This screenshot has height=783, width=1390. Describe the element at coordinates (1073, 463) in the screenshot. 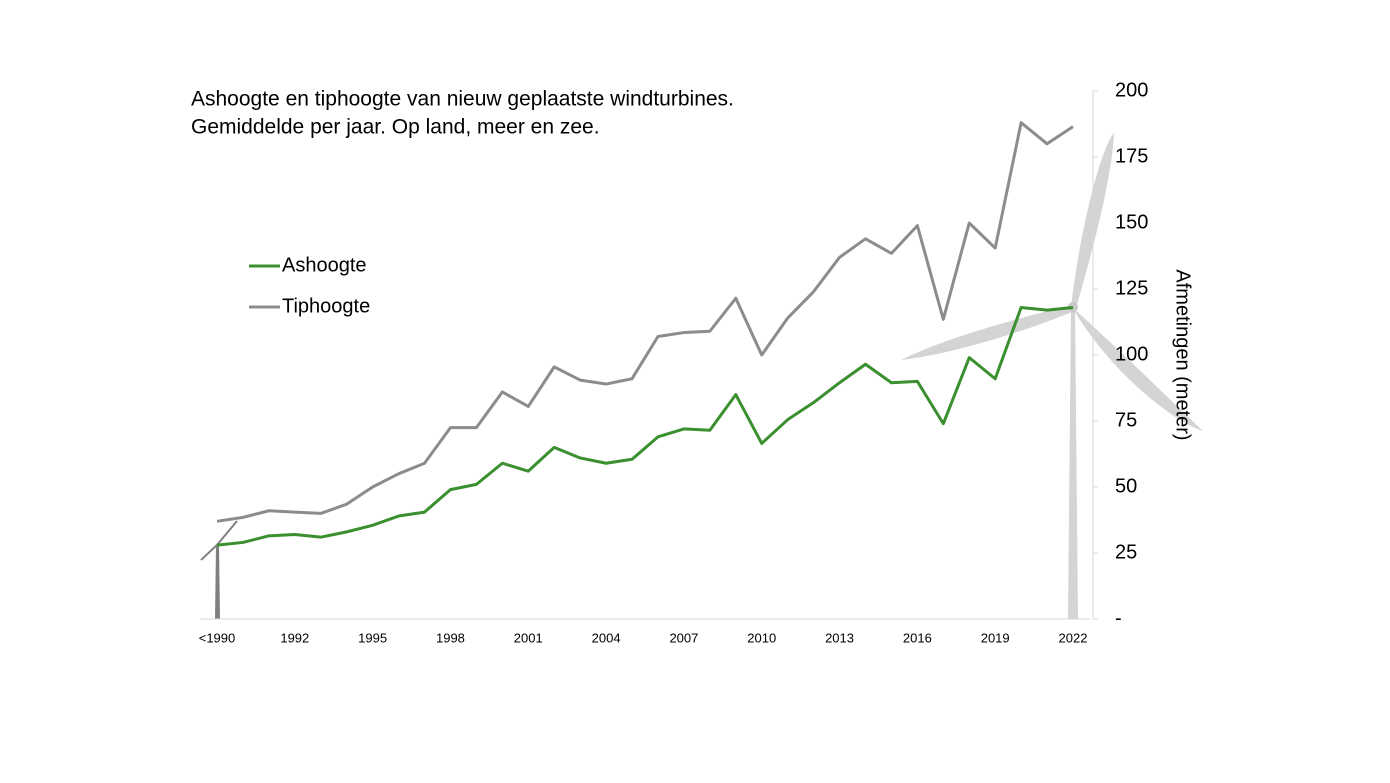

I see `turbine-tower` at that location.